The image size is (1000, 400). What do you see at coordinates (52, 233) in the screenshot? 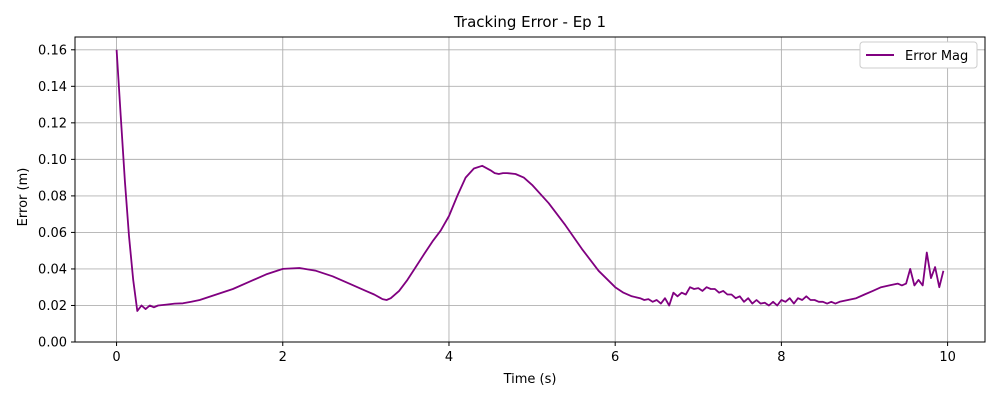
I see `y-tick-label: 0.06` at bounding box center [52, 233].